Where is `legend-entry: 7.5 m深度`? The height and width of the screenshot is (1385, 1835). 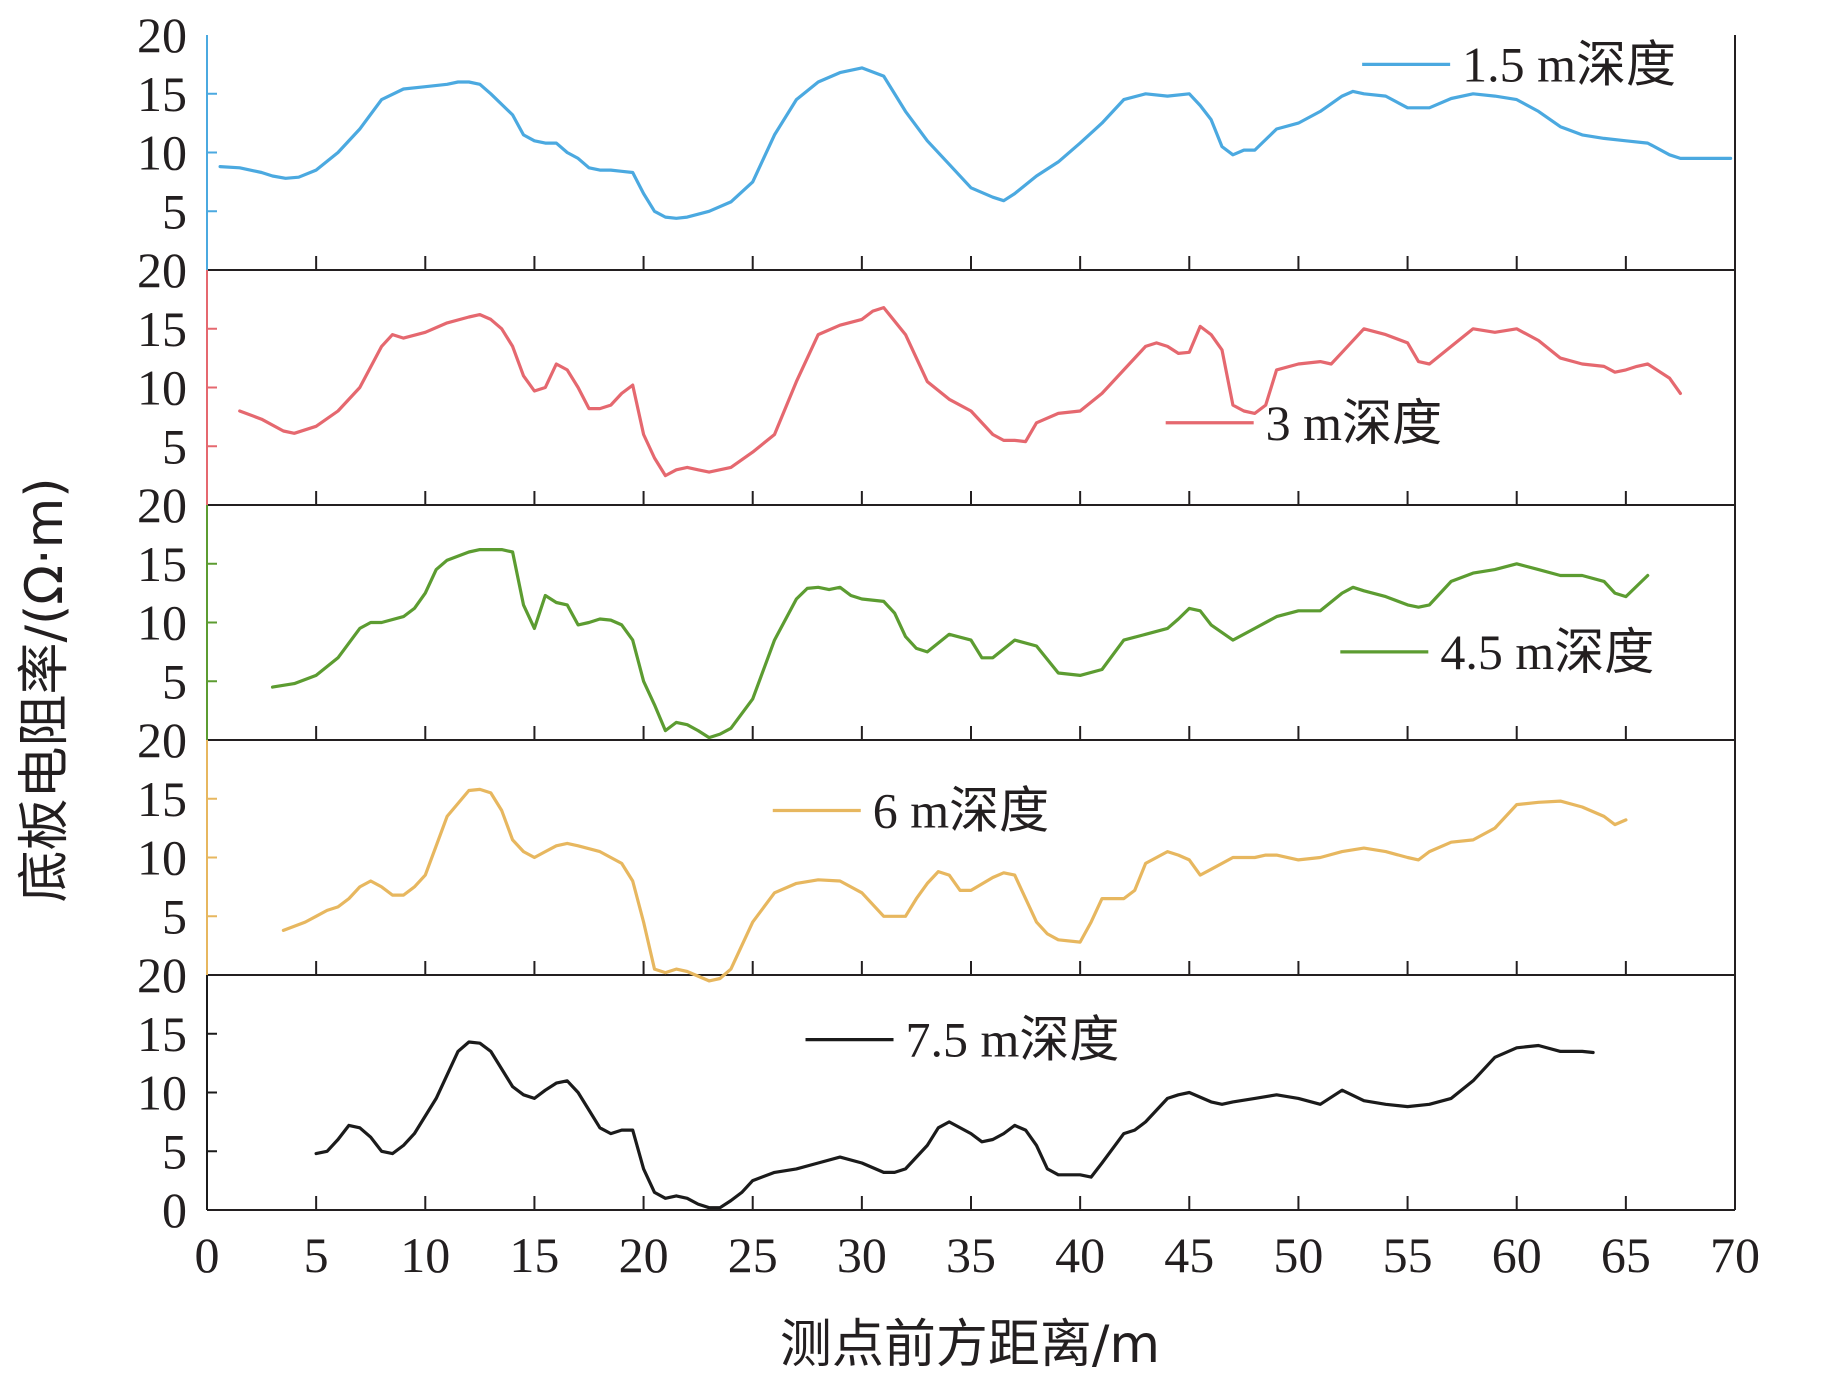
legend-entry: 7.5 m深度 is located at coordinates (962, 1040).